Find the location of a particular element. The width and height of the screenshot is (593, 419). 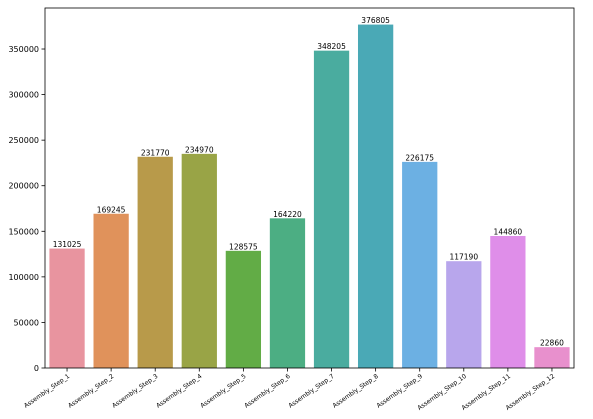

data-label: 117190 is located at coordinates (463, 257).